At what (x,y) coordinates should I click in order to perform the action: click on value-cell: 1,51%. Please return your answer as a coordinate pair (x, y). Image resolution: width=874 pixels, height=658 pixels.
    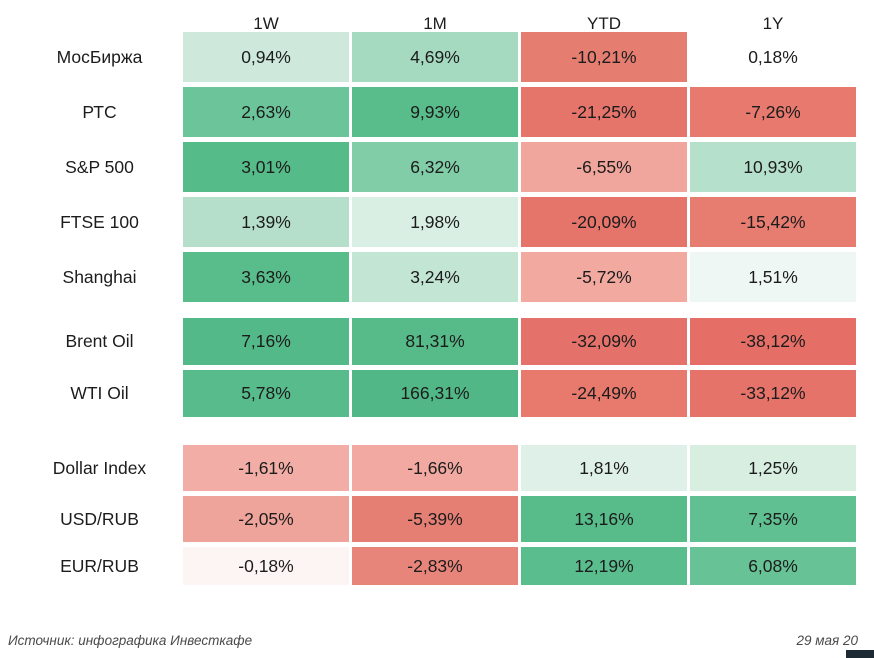
    Looking at the image, I should click on (773, 277).